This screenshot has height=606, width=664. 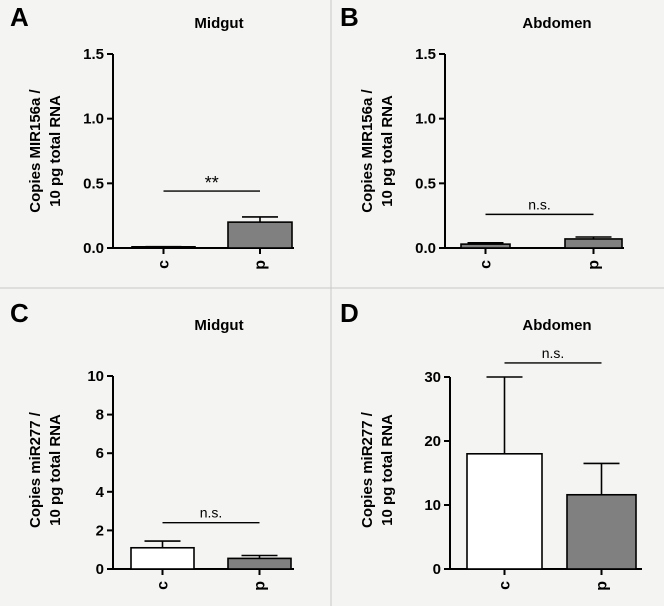 What do you see at coordinates (100, 530) in the screenshot?
I see `y-tick-label: 2` at bounding box center [100, 530].